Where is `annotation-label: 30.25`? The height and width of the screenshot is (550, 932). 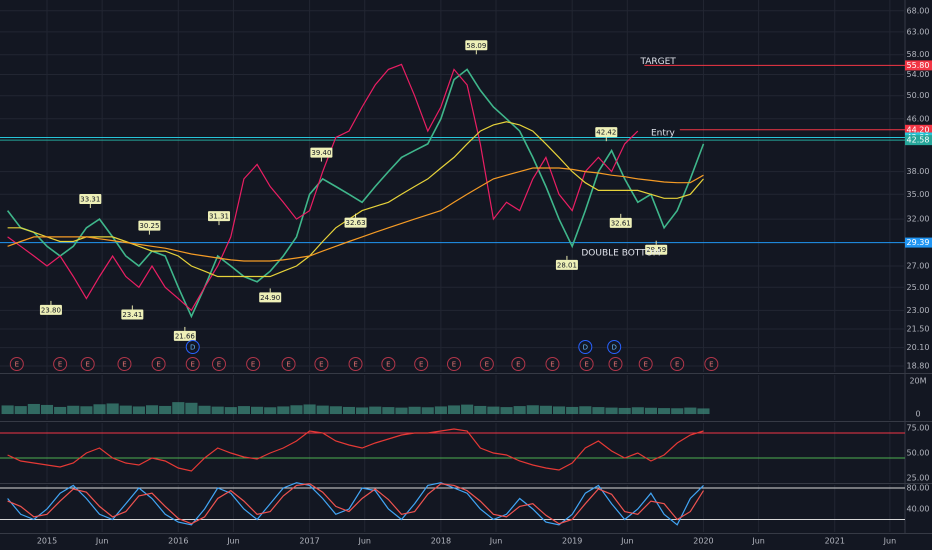 annotation-label: 30.25 is located at coordinates (149, 226).